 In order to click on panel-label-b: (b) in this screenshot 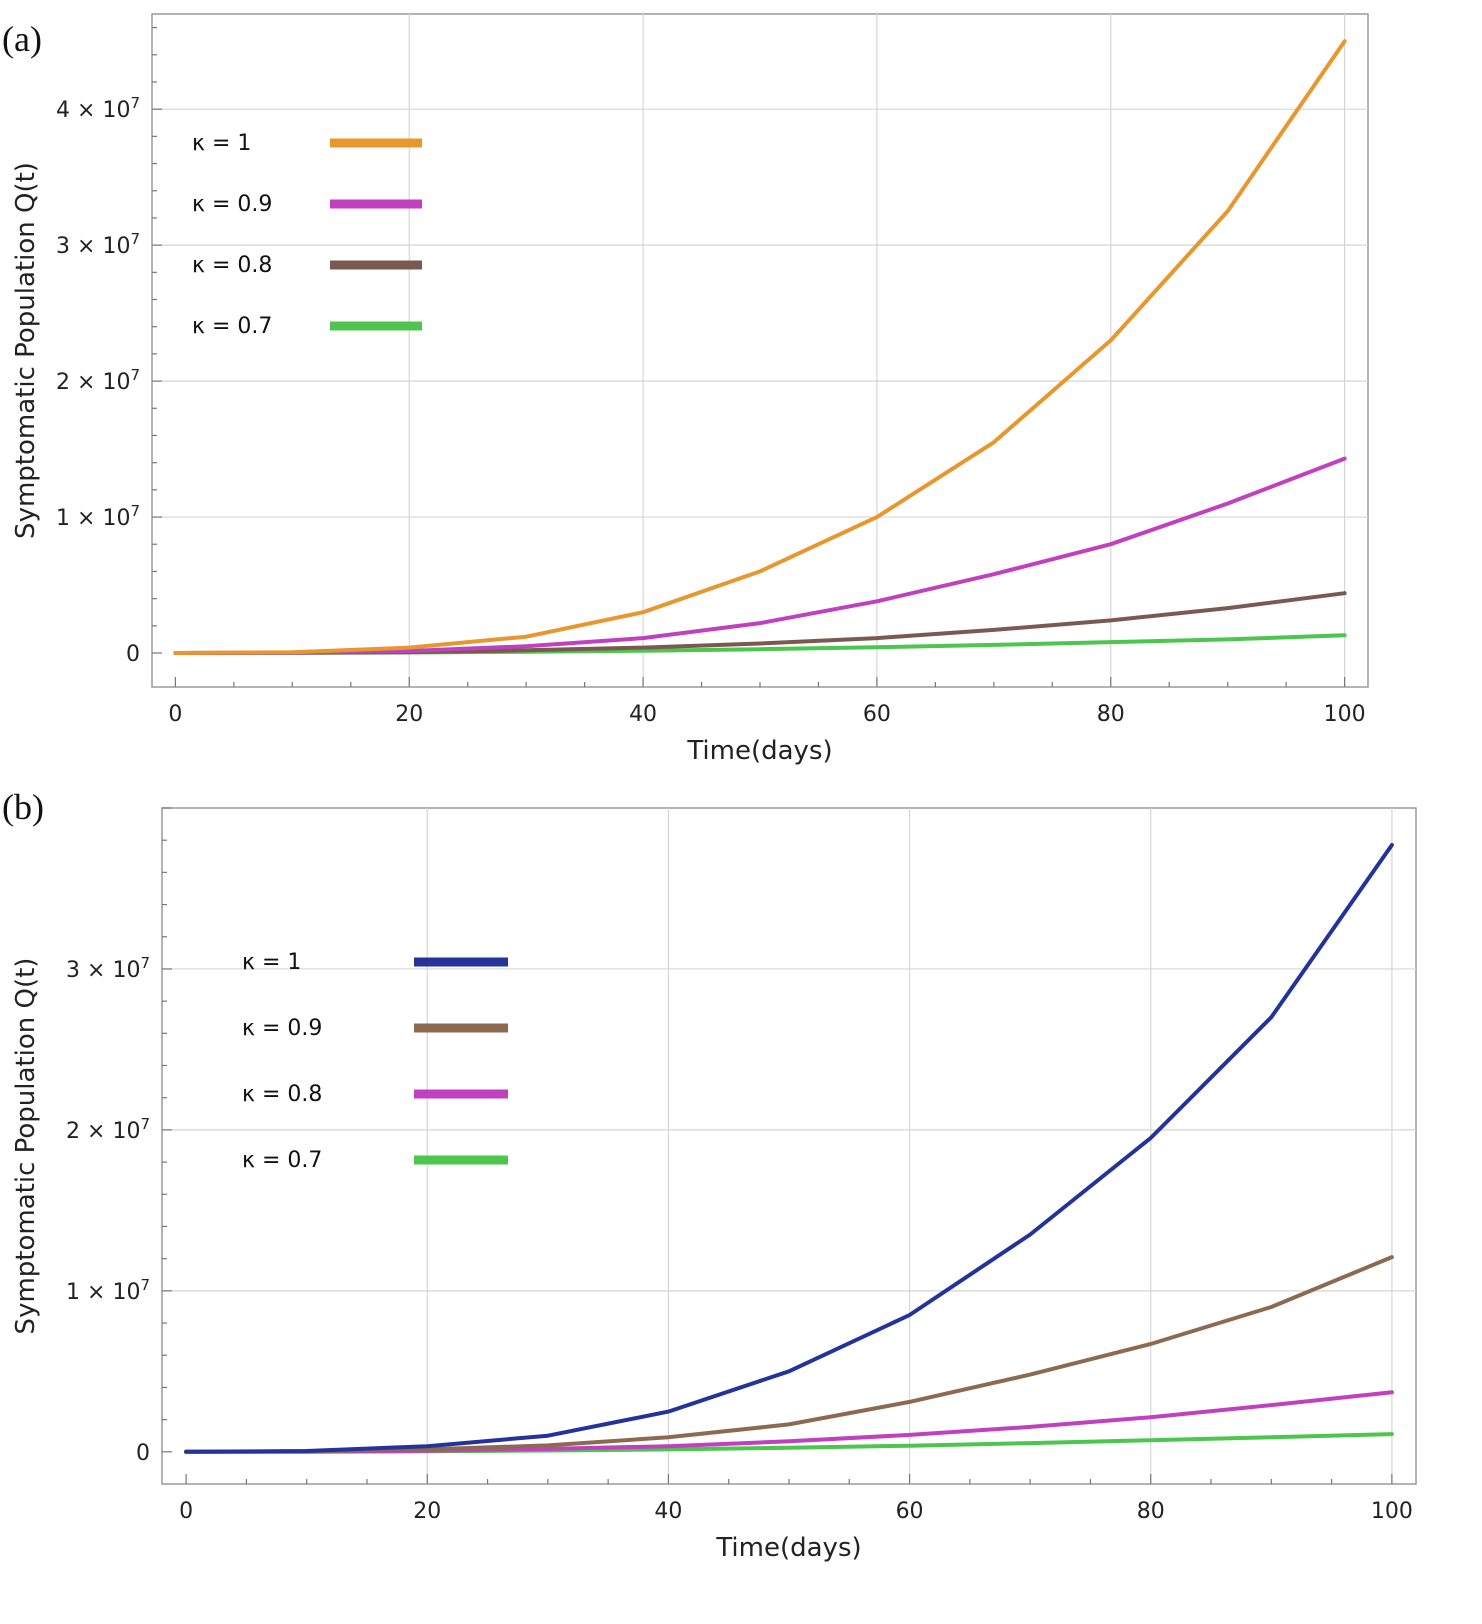, I will do `click(23, 807)`.